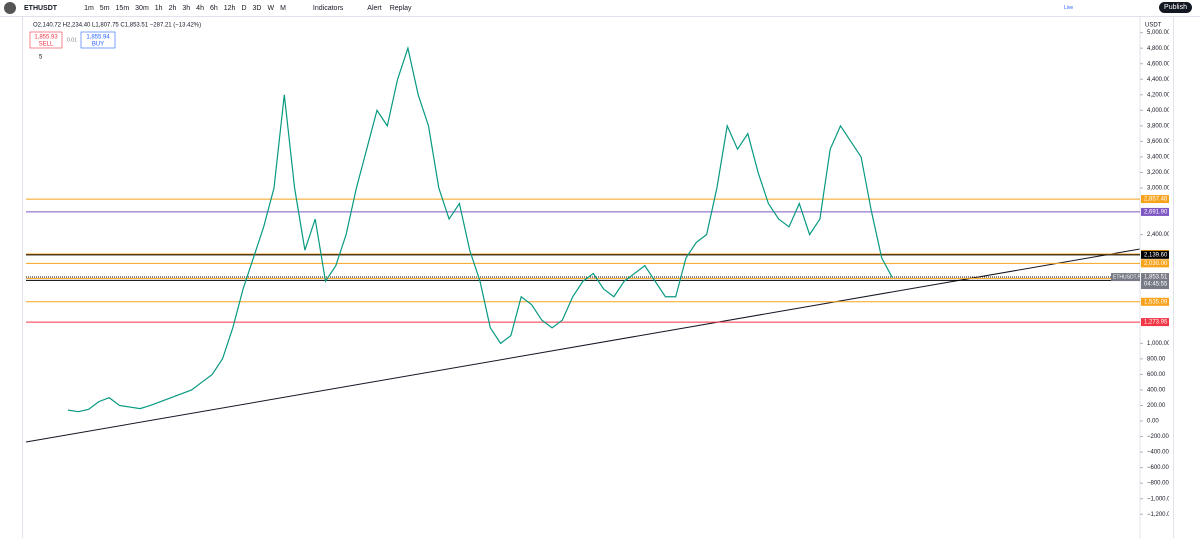  I want to click on price-label: 4,600.00, so click(1158, 64).